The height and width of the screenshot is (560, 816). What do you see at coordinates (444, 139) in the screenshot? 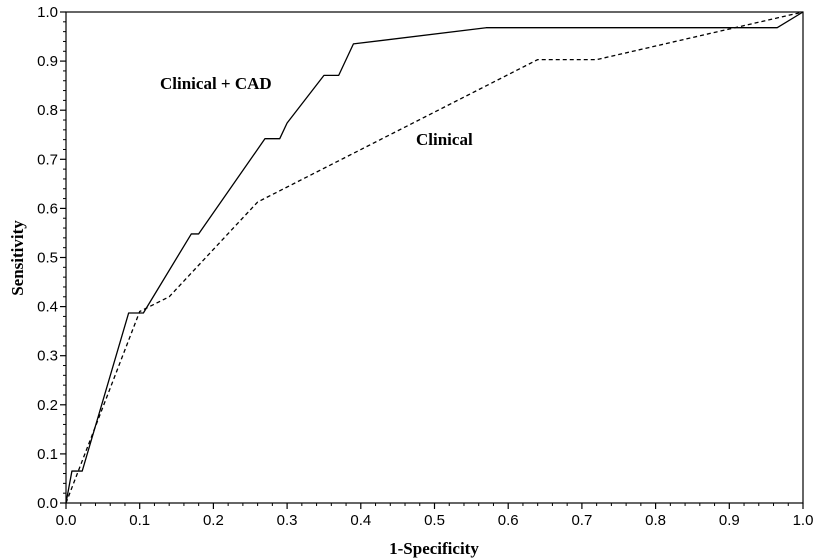
I see `clinical-label: Clinical` at bounding box center [444, 139].